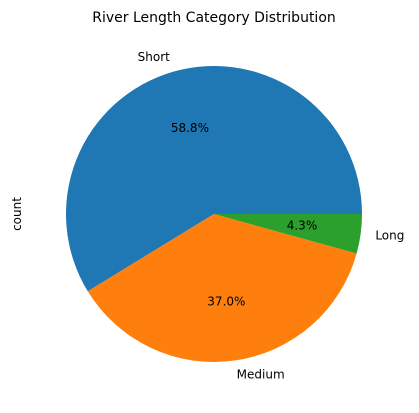 This screenshot has width=419, height=413. Describe the element at coordinates (389, 235) in the screenshot. I see `slice-label-long: Long` at that location.